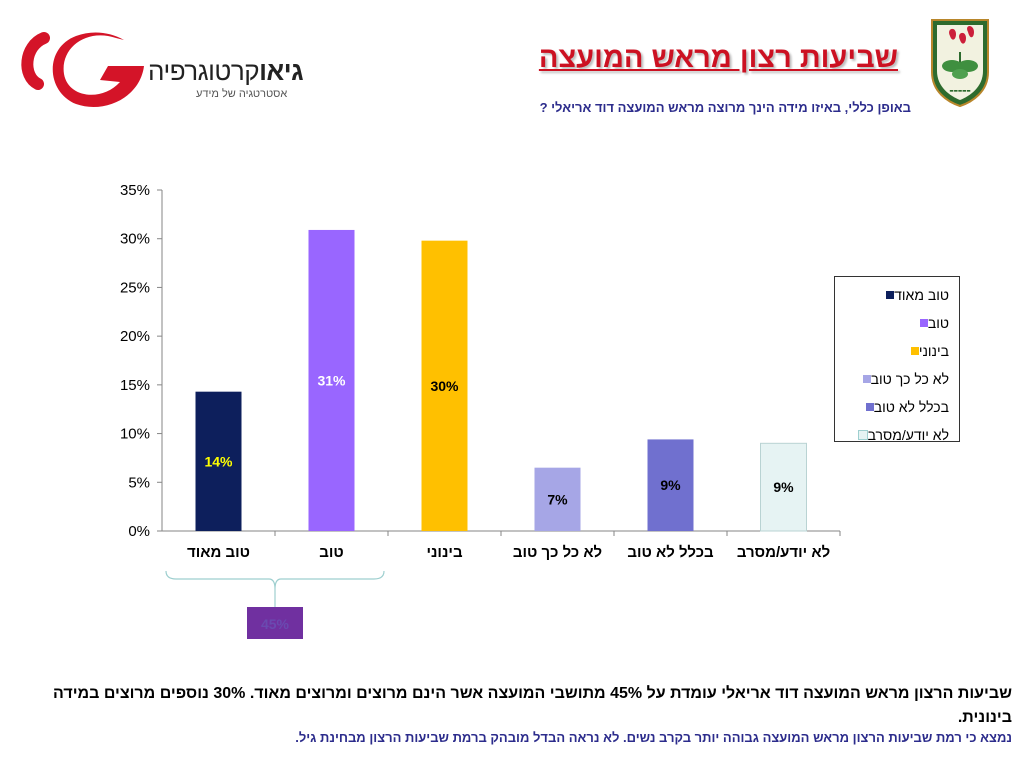 The height and width of the screenshot is (768, 1024). What do you see at coordinates (135, 287) in the screenshot?
I see `y-tick-label: 25%` at bounding box center [135, 287].